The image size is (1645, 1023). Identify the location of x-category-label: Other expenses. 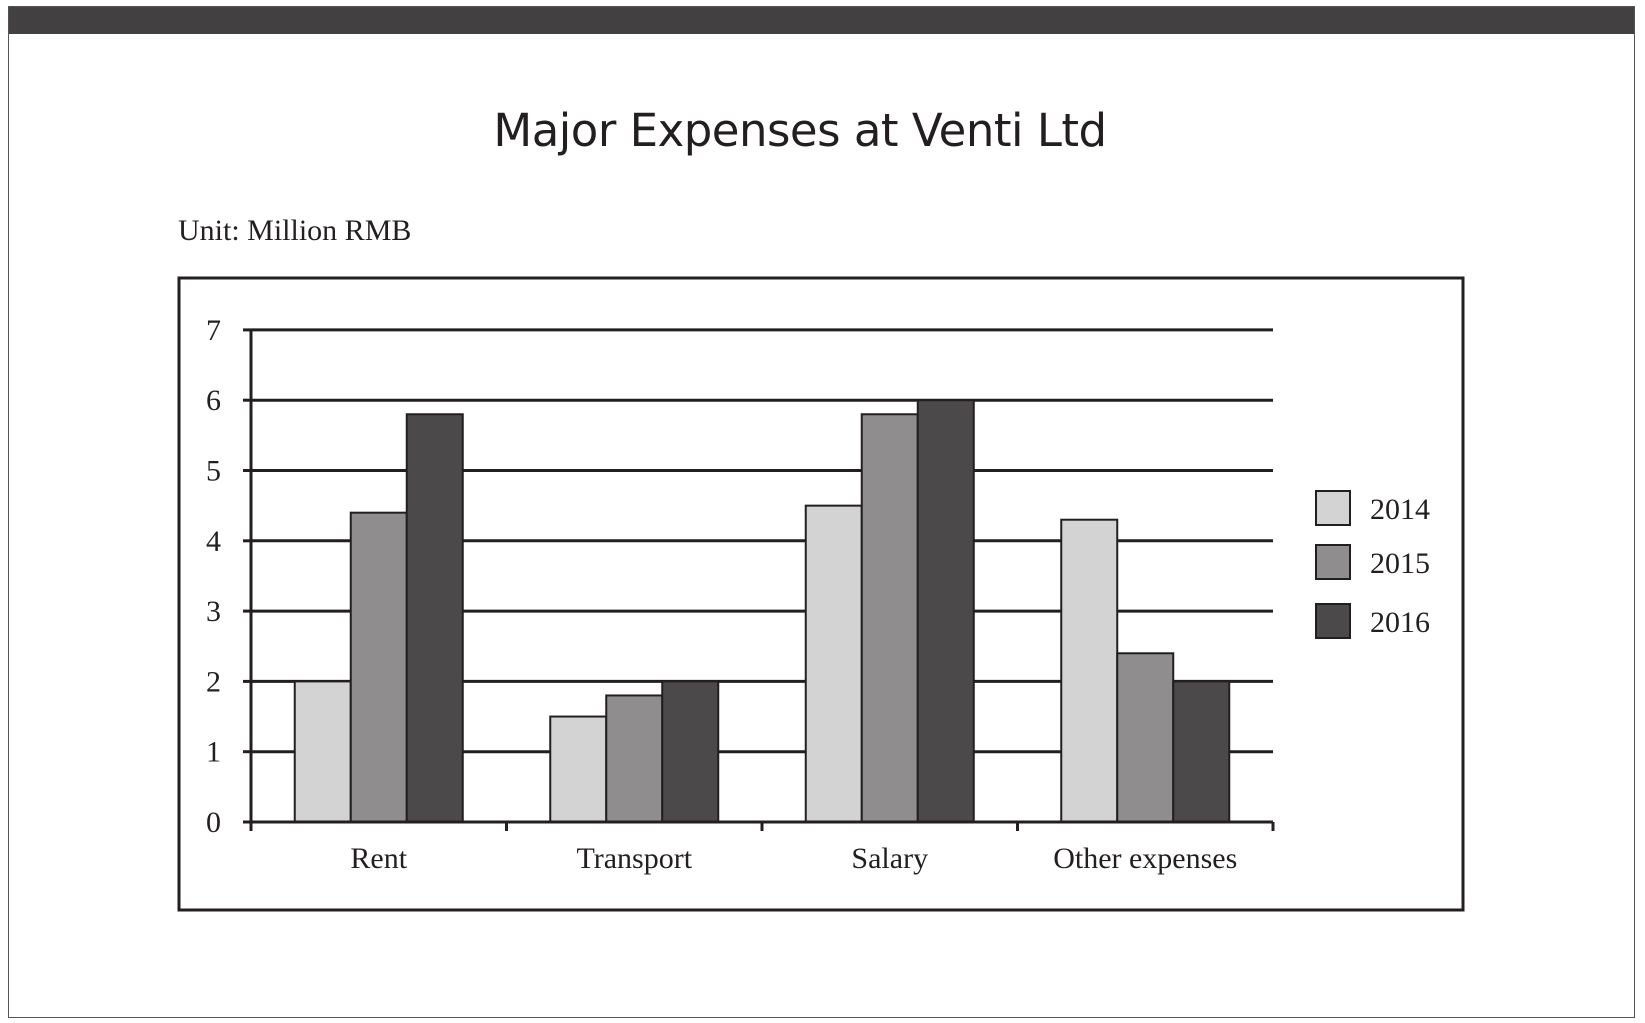
(1145, 858).